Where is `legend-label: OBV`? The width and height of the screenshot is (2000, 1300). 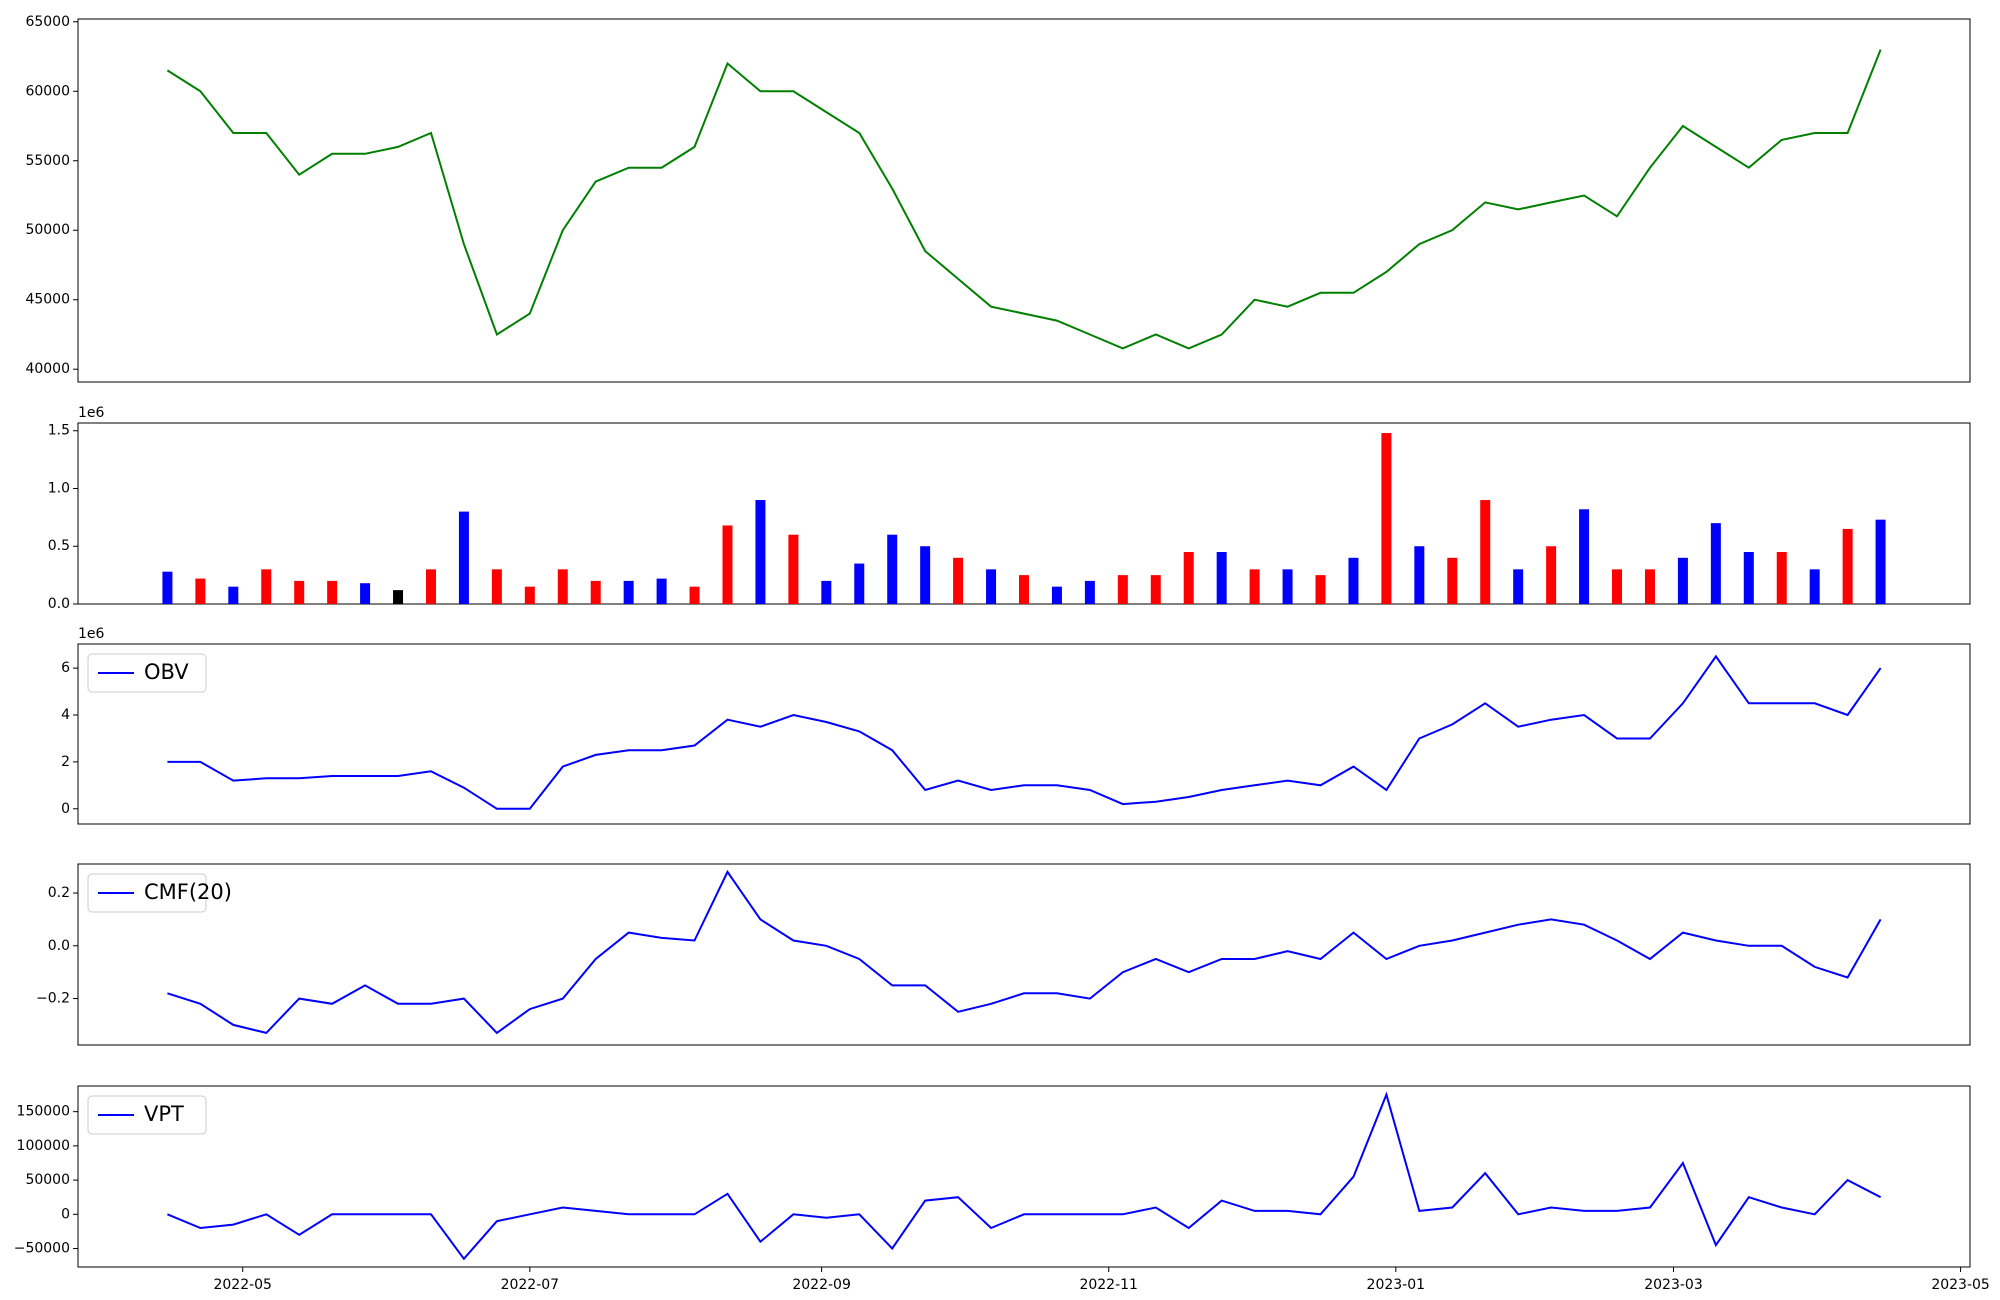
legend-label: OBV is located at coordinates (166, 672).